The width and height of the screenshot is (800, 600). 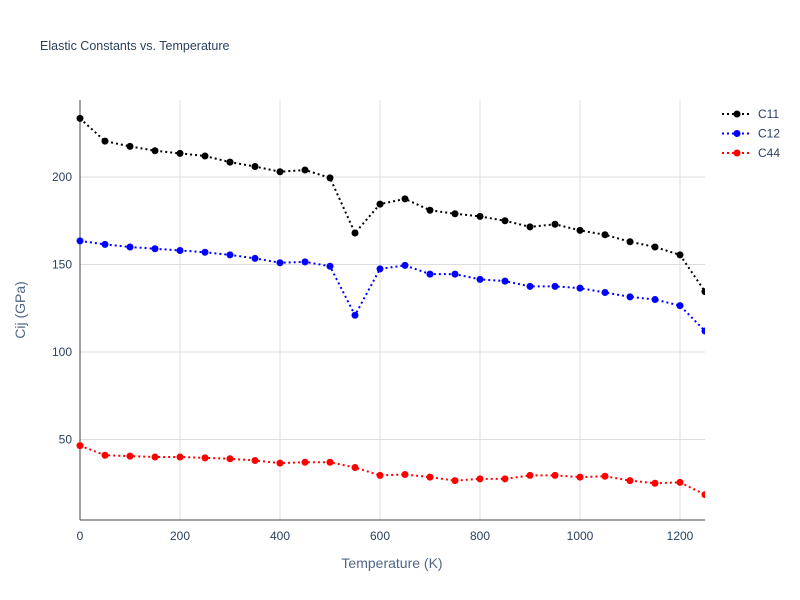 What do you see at coordinates (737, 153) in the screenshot?
I see `legend-marker-c44` at bounding box center [737, 153].